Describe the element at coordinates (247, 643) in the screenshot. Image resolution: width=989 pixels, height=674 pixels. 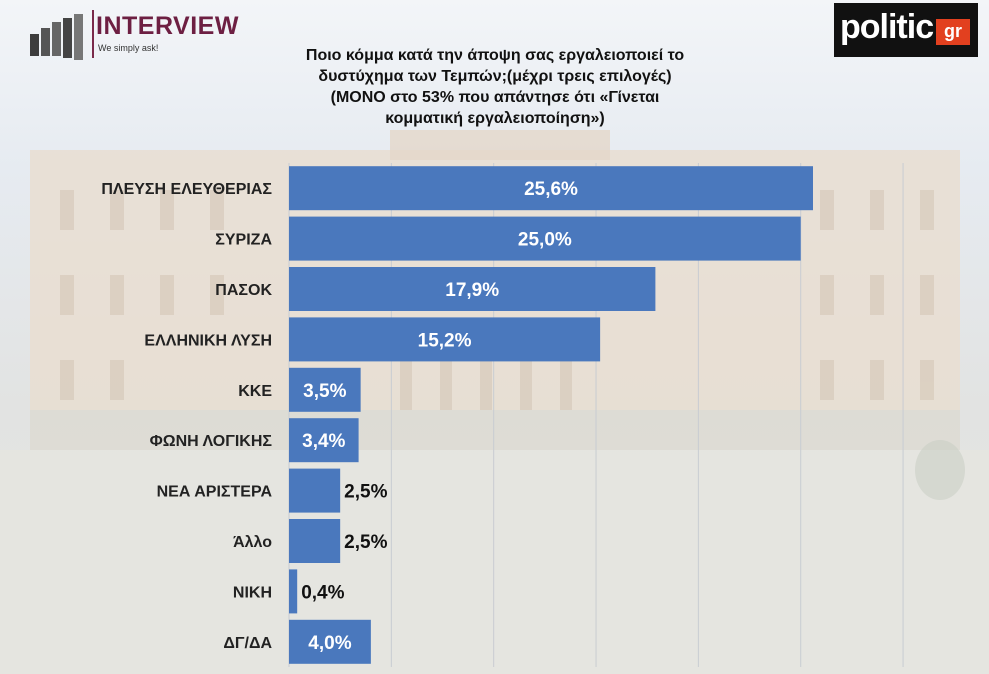
I see `category-label: ΔΓ/ΔΑ` at that location.